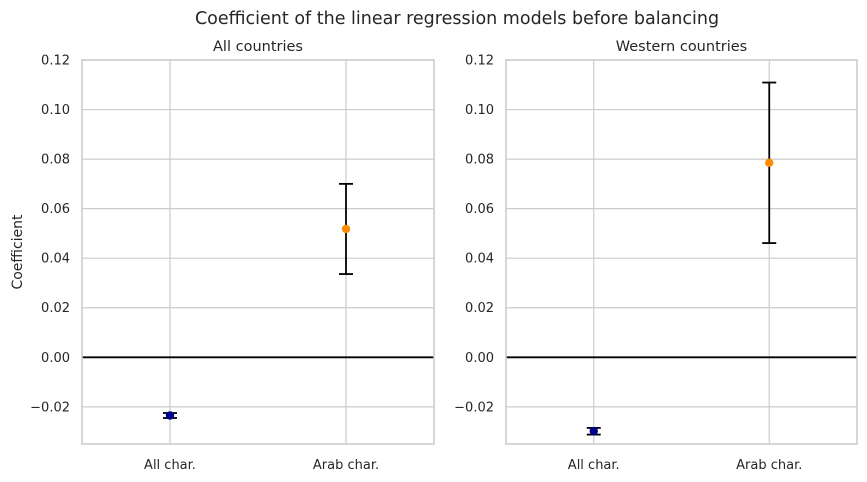  I want to click on panel-title: All countries, so click(258, 47).